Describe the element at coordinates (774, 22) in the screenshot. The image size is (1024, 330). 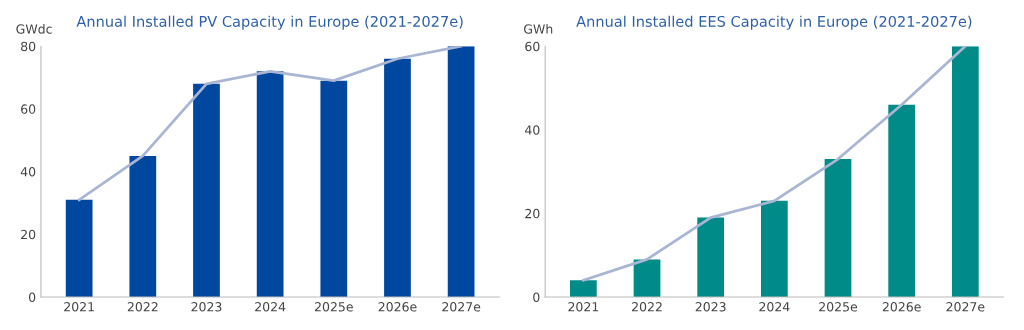
I see `chart-title: Annual Installed EES Capacity in Europe (2021-2027e)` at that location.